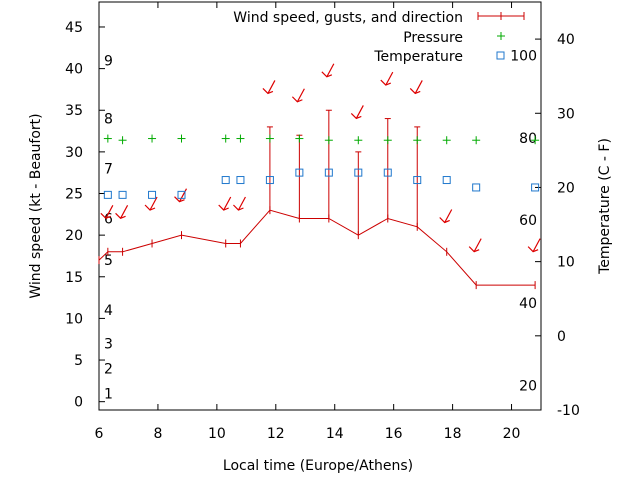 Image resolution: width=640 pixels, height=480 pixels. I want to click on beaufort-label: 4, so click(108, 311).